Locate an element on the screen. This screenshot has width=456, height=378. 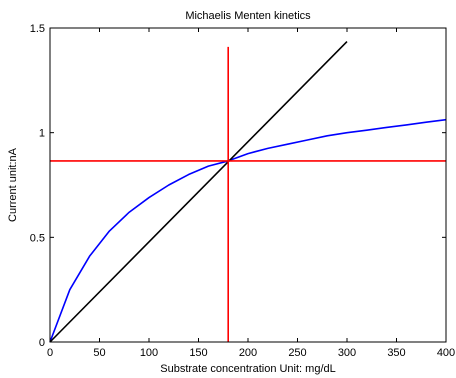
x-tick-label: 350 is located at coordinates (396, 353).